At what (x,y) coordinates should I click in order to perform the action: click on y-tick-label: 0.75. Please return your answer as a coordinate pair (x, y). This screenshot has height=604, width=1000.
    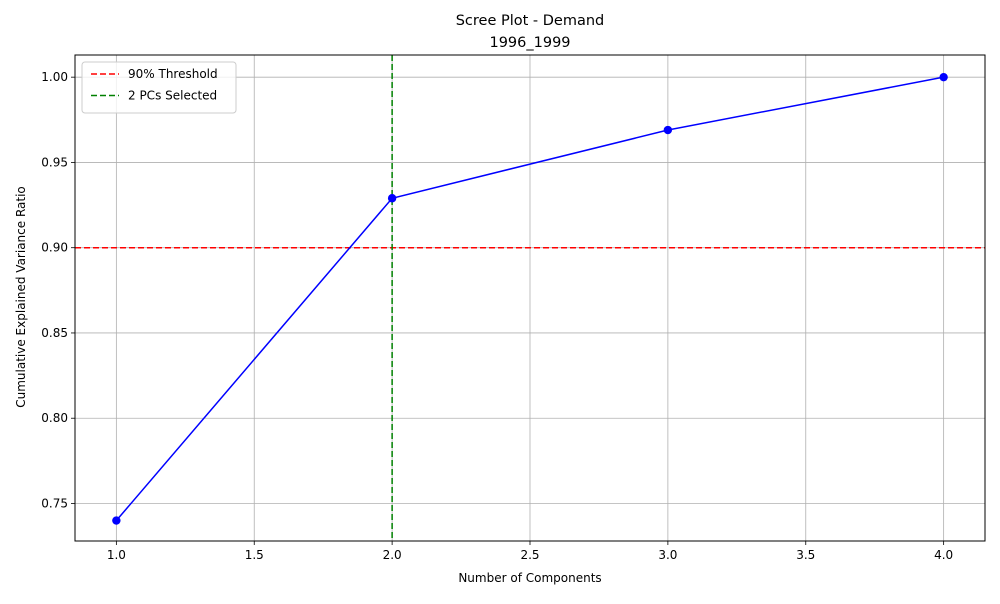
    Looking at the image, I should click on (54, 503).